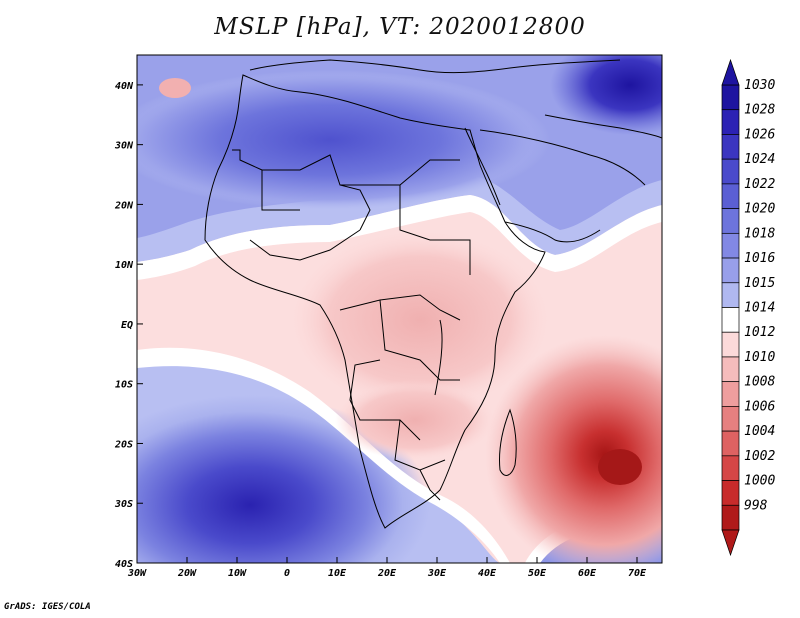 Image resolution: width=800 pixels, height=618 pixels. What do you see at coordinates (759, 233) in the screenshot?
I see `colorbar-label: 1018` at bounding box center [759, 233].